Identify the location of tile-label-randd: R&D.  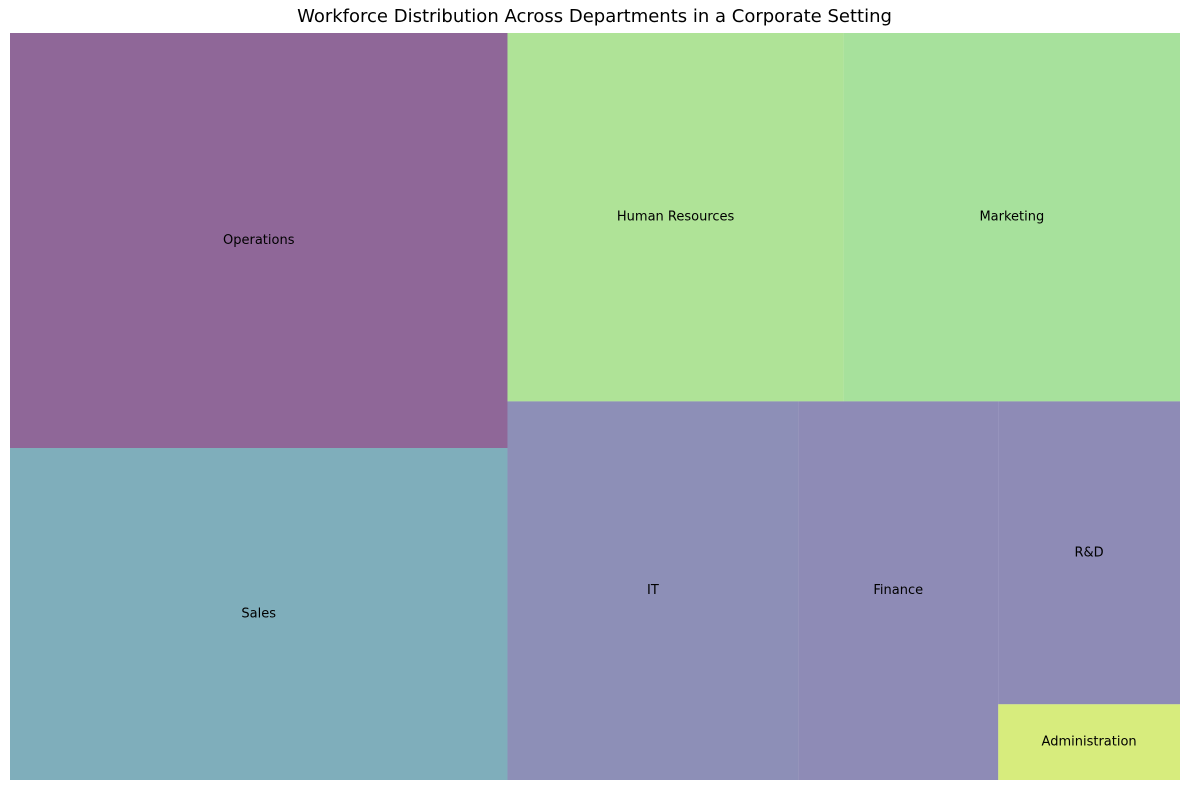
(1089, 552).